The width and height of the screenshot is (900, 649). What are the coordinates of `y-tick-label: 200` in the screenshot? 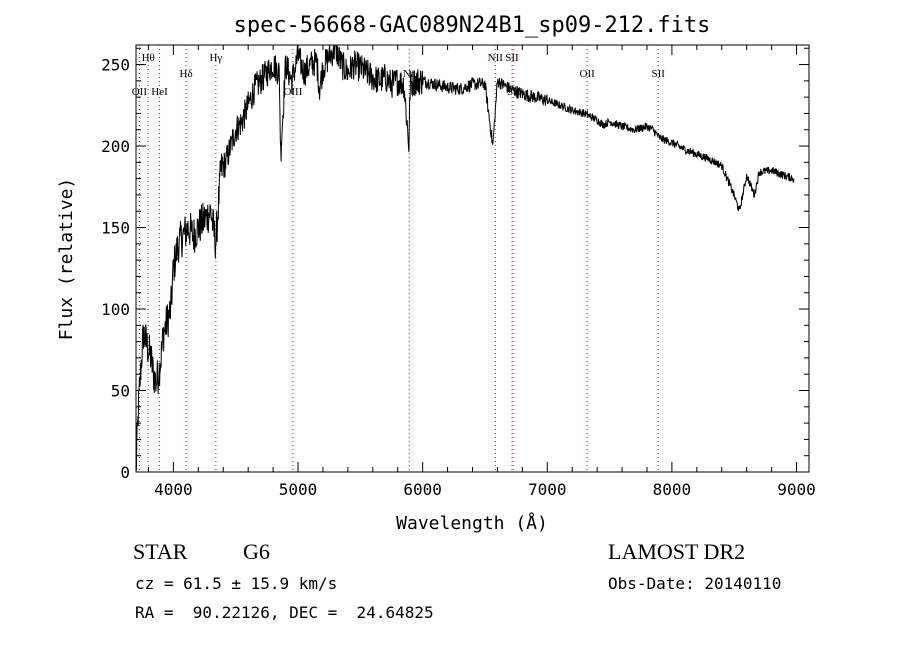 It's located at (115, 146).